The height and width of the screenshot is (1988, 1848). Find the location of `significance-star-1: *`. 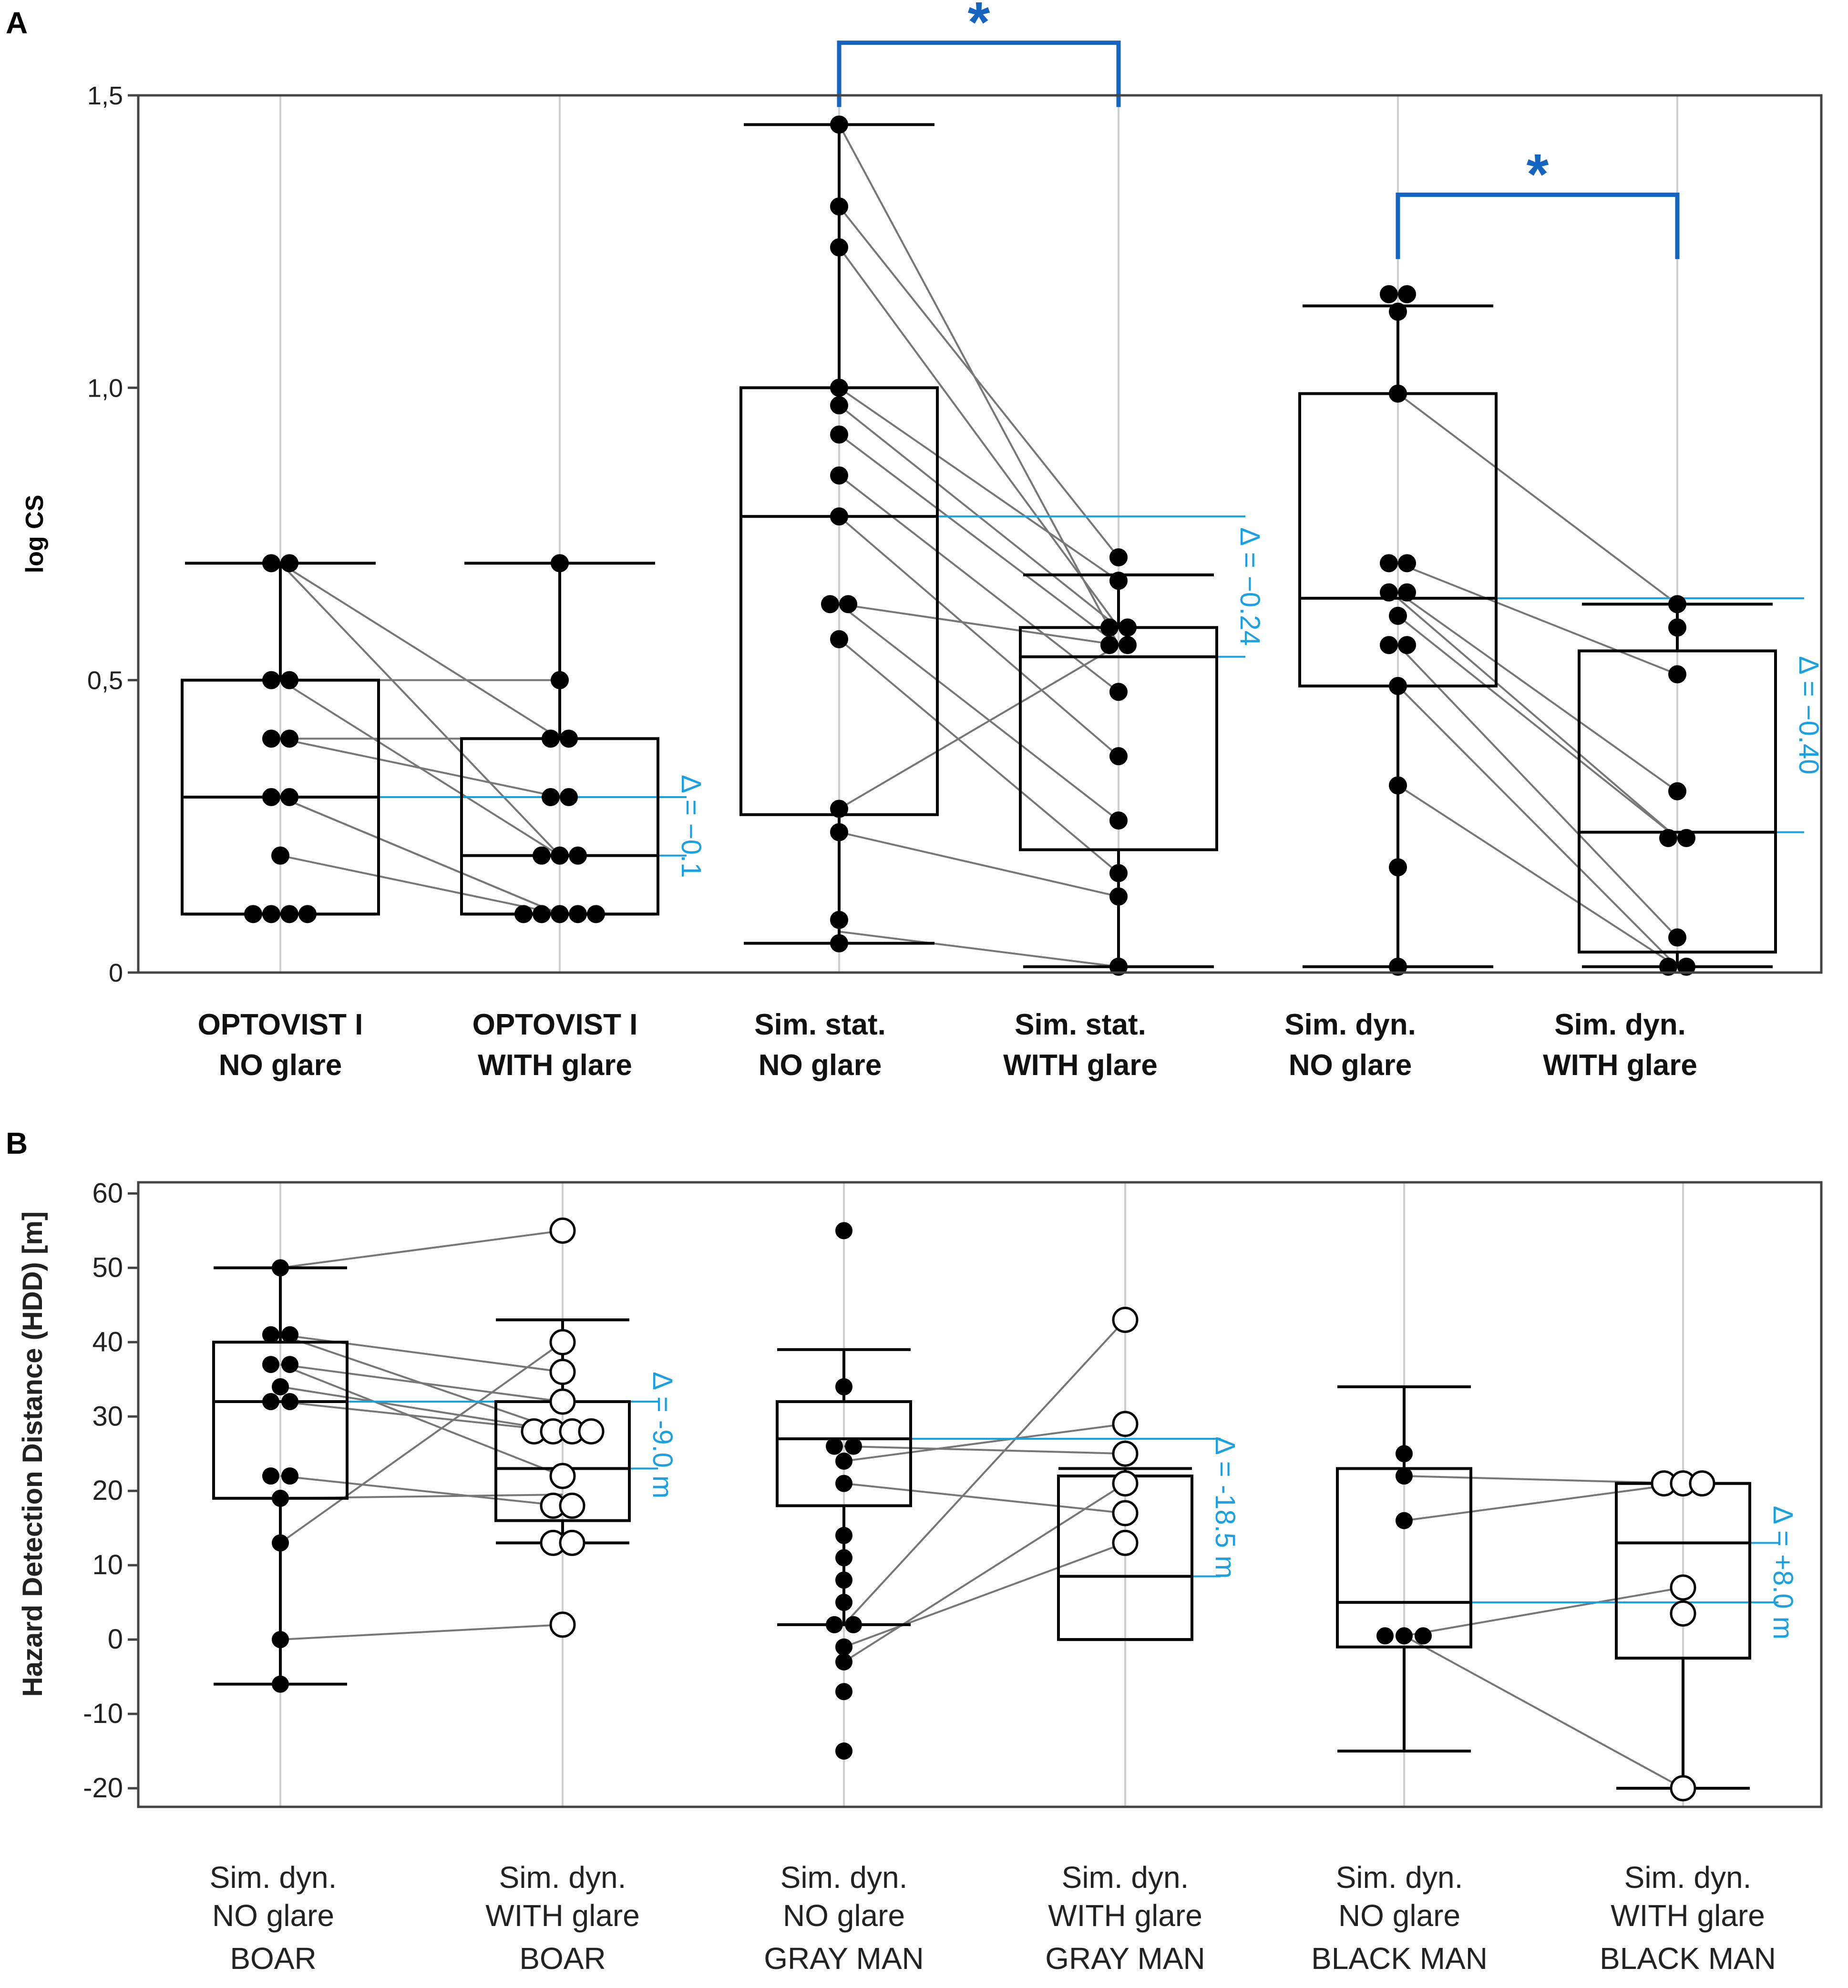

significance-star-1: * is located at coordinates (979, 27).